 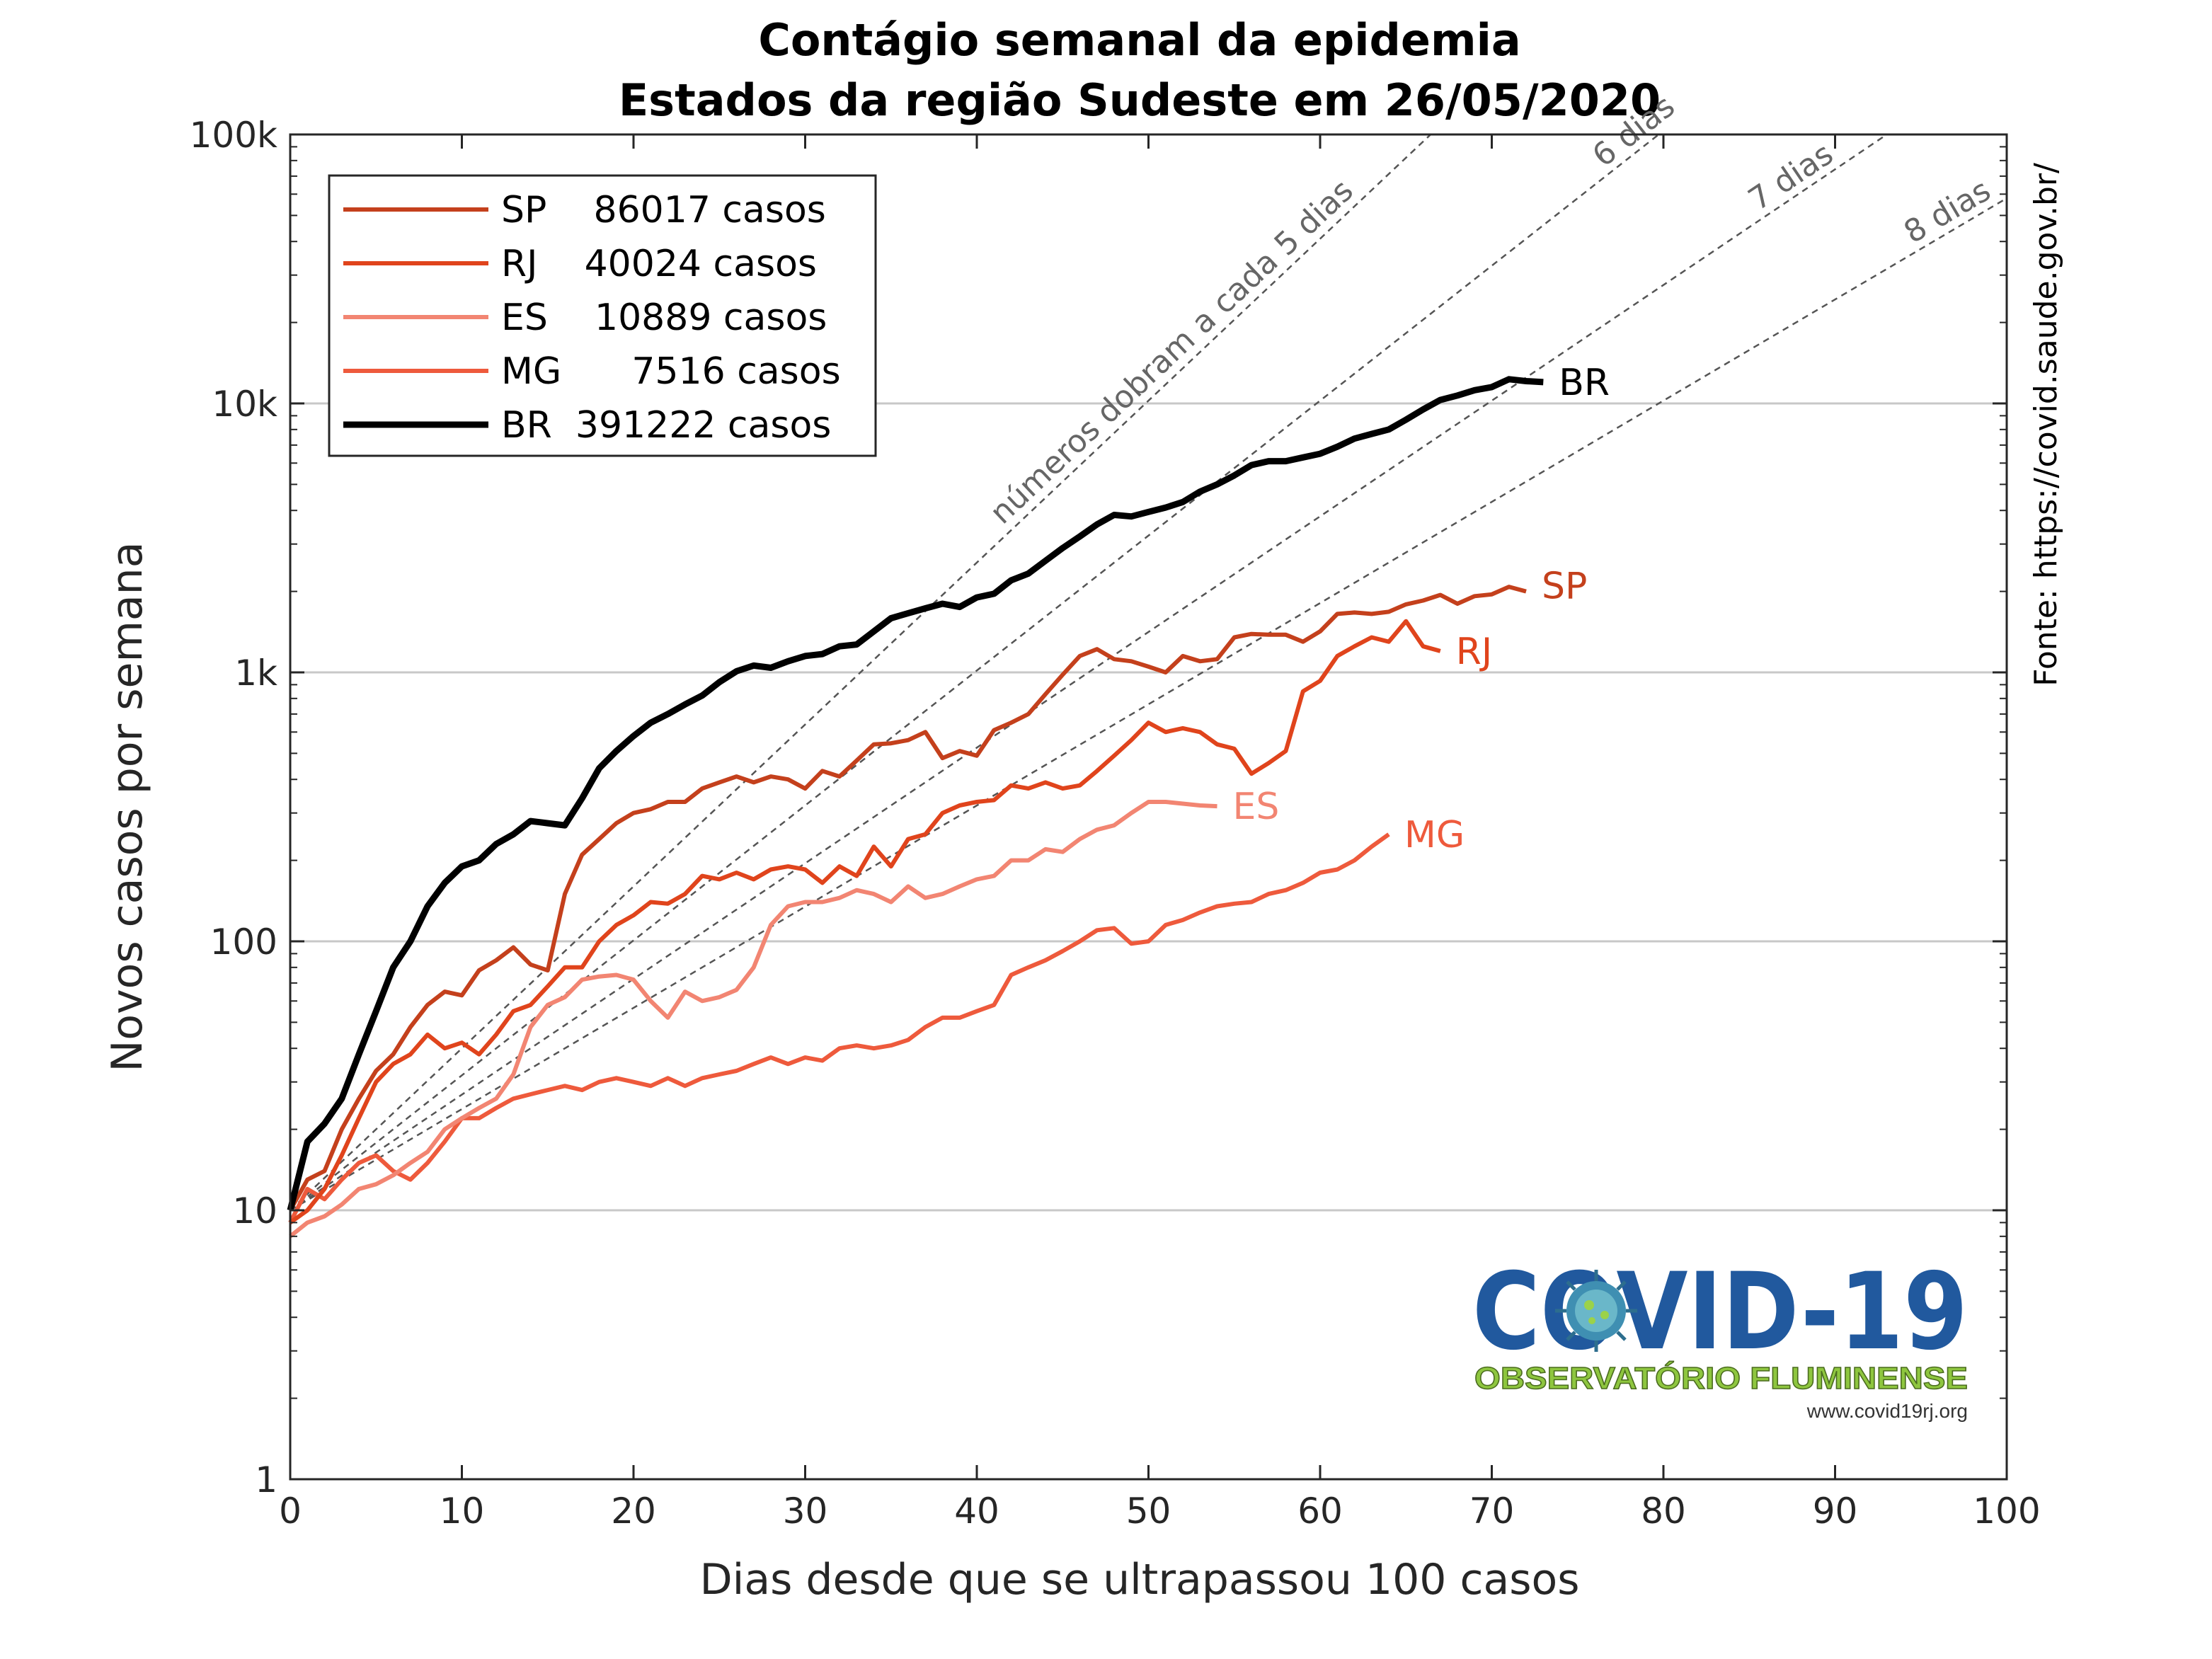 What do you see at coordinates (1421, 609) in the screenshot?
I see `series-end-labels: MG ES RJ SP BR` at bounding box center [1421, 609].